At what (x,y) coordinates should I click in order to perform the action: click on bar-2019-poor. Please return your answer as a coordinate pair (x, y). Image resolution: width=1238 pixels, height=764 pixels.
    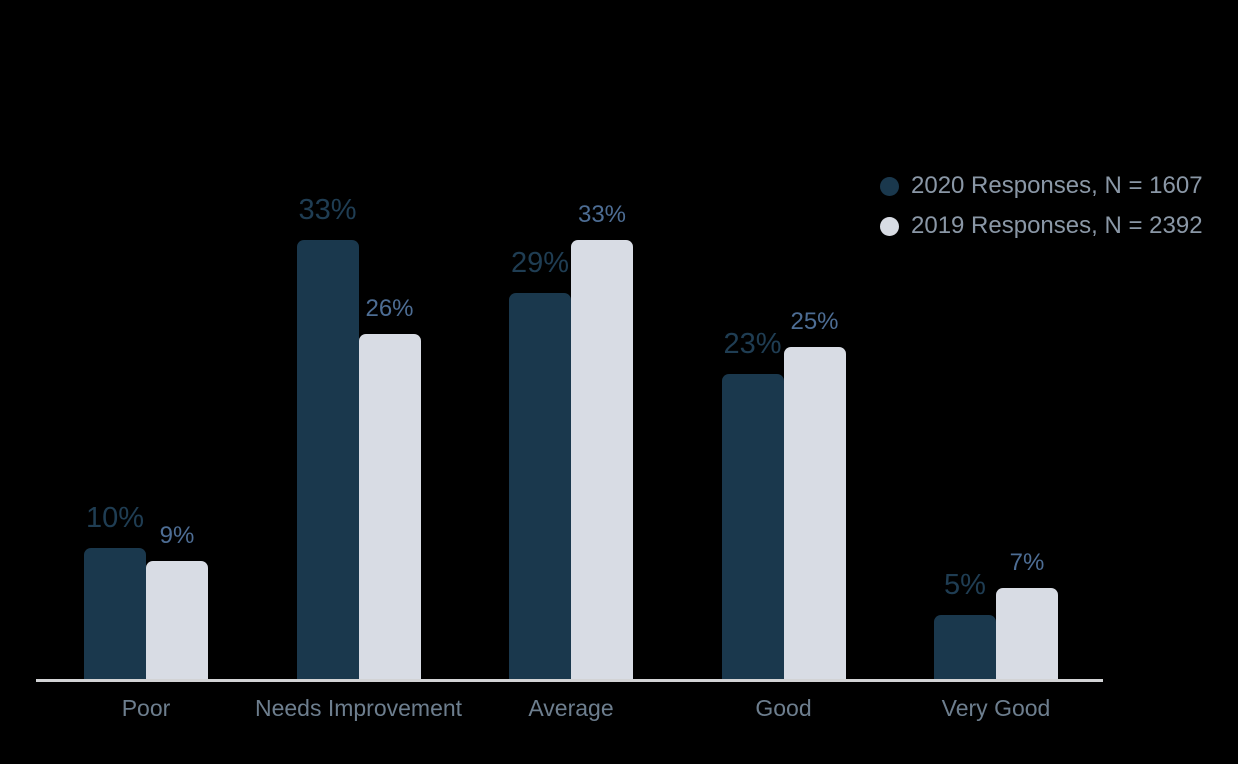
    Looking at the image, I should click on (177, 621).